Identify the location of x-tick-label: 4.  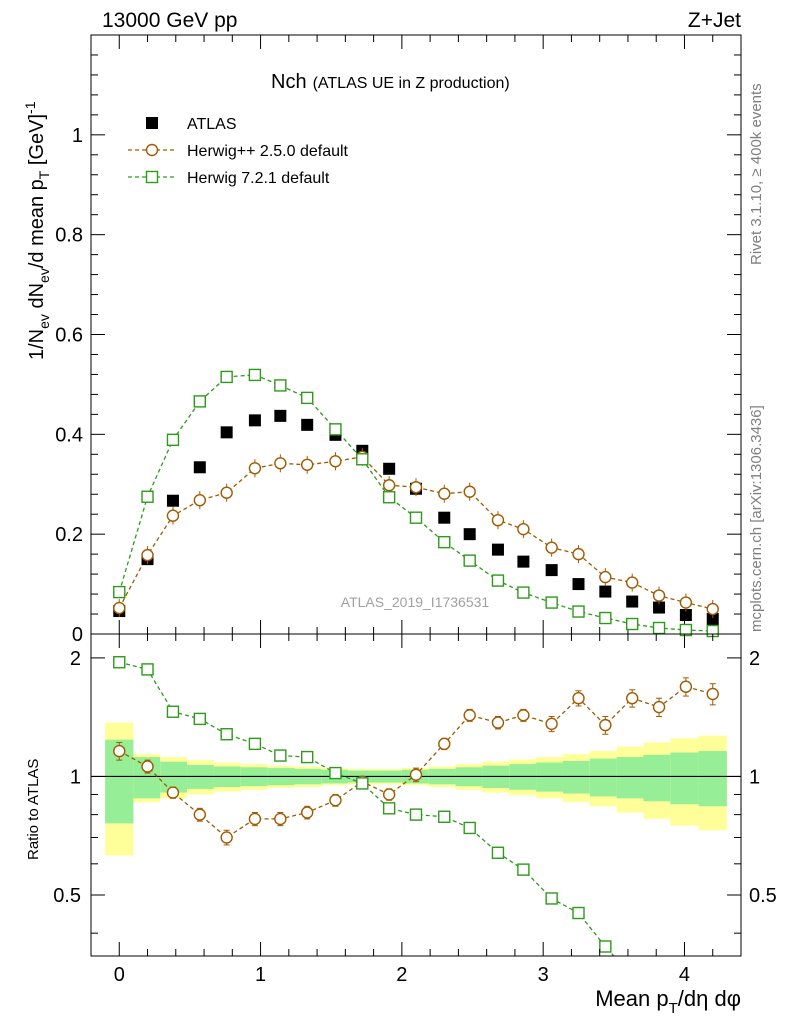
(684, 975).